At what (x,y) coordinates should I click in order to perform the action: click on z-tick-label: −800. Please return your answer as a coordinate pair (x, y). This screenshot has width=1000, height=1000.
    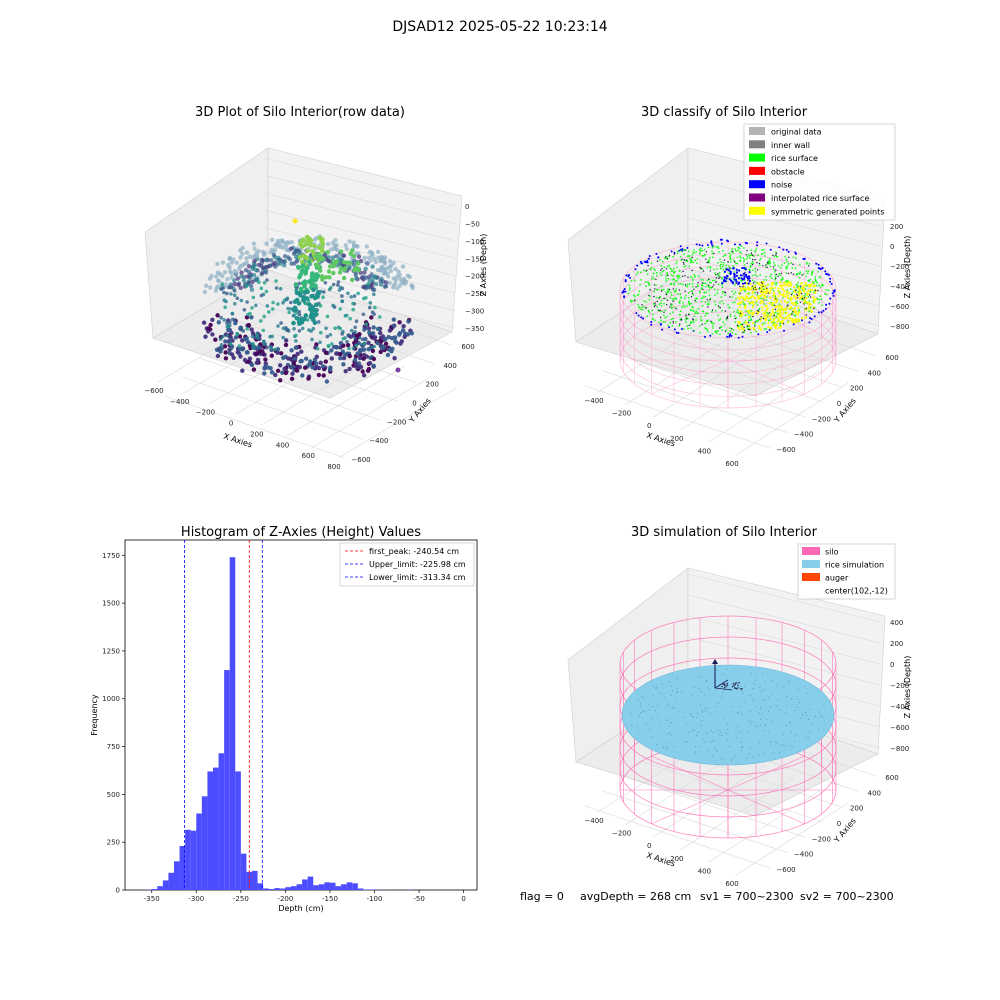
    Looking at the image, I should click on (899, 327).